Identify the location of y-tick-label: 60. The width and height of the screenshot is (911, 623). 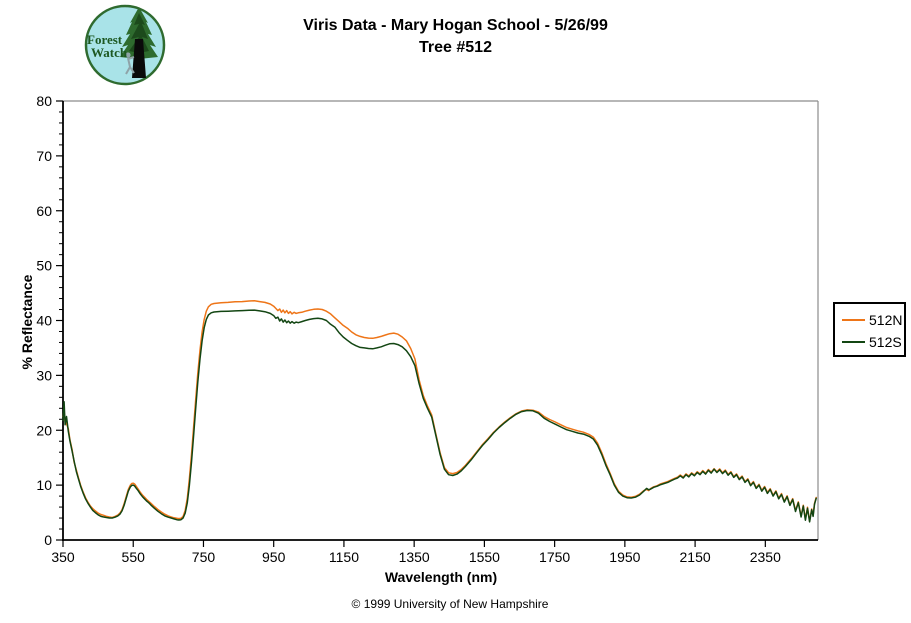
(44, 211).